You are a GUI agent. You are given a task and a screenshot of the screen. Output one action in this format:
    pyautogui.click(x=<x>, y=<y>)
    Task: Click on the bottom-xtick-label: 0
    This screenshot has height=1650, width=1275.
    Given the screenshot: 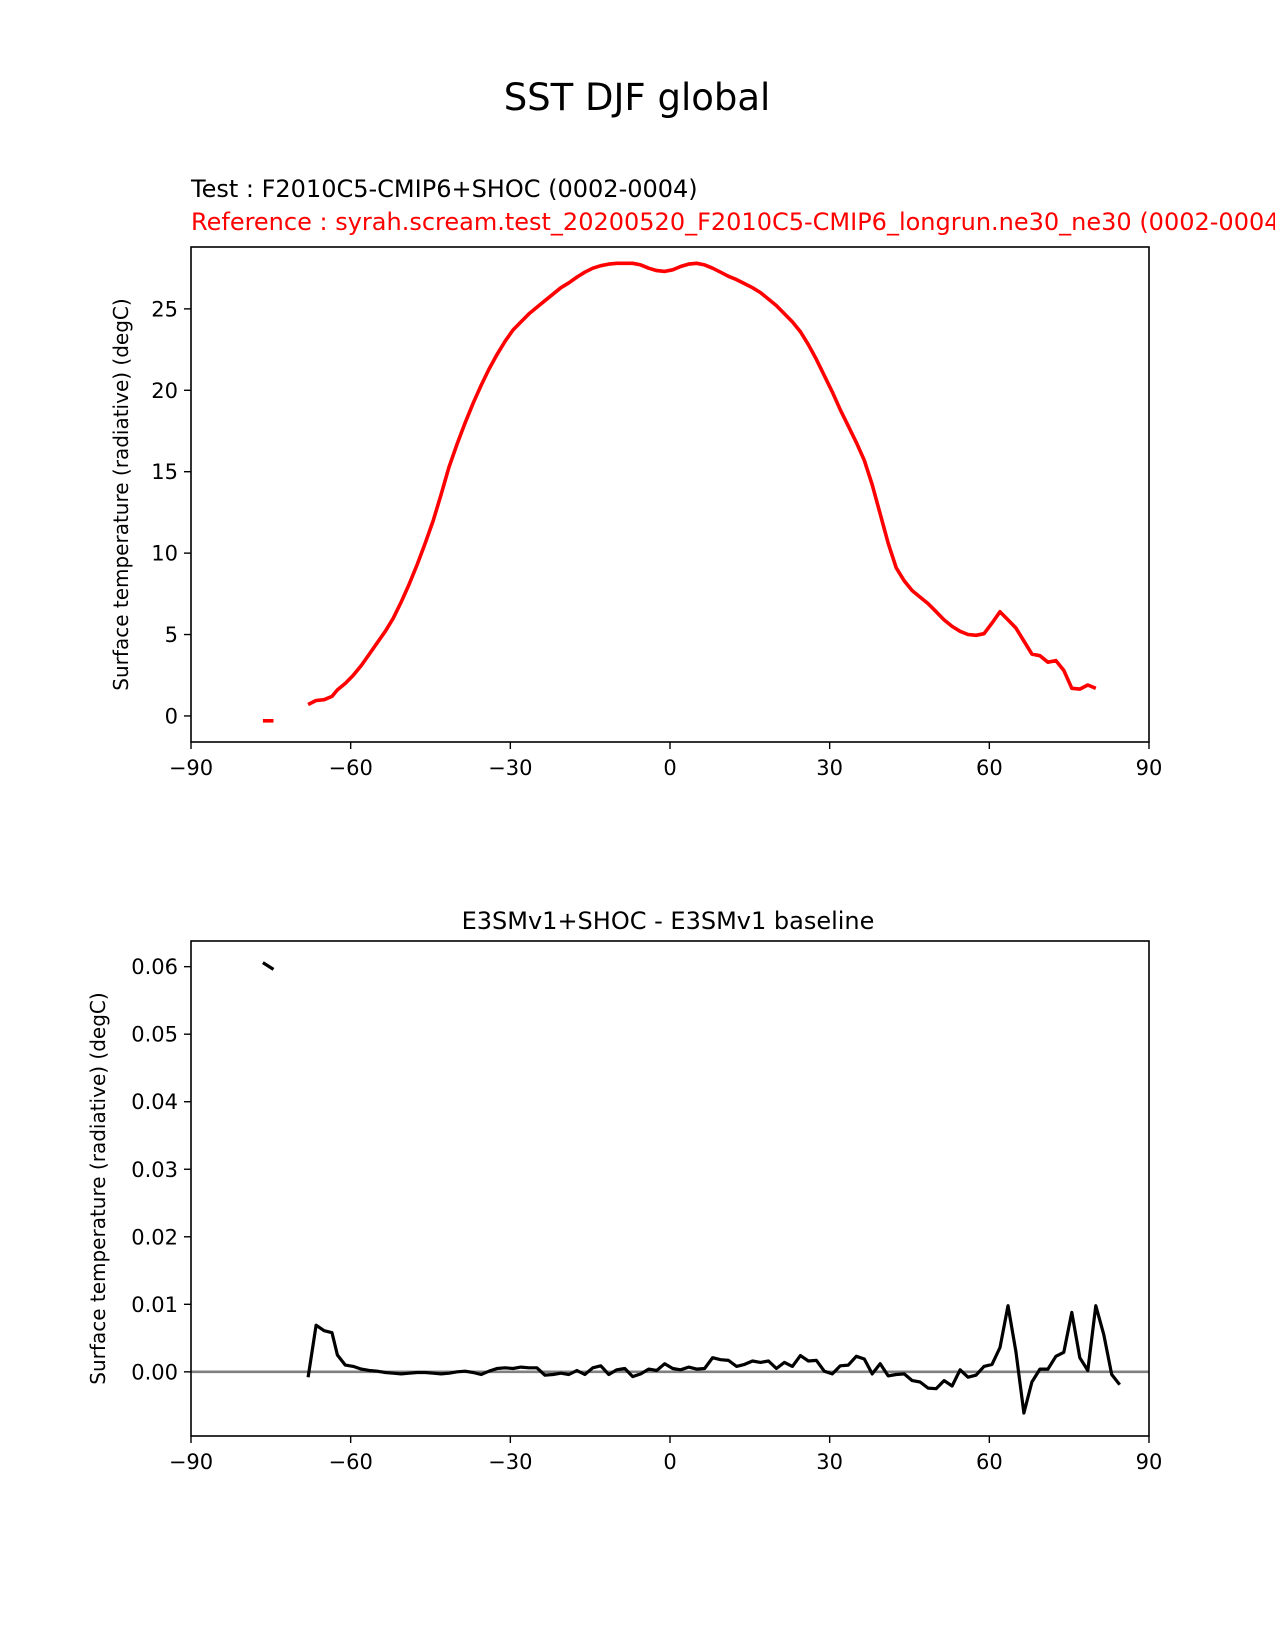 What is the action you would take?
    pyautogui.click(x=669, y=1462)
    